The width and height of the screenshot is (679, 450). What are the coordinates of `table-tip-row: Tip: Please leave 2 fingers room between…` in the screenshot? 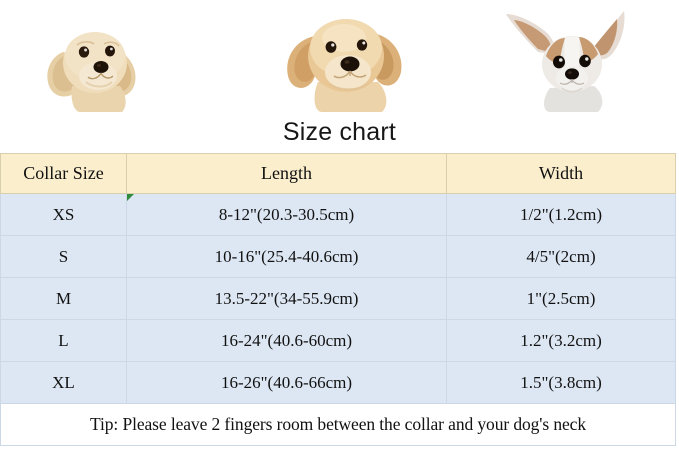 It's located at (338, 424).